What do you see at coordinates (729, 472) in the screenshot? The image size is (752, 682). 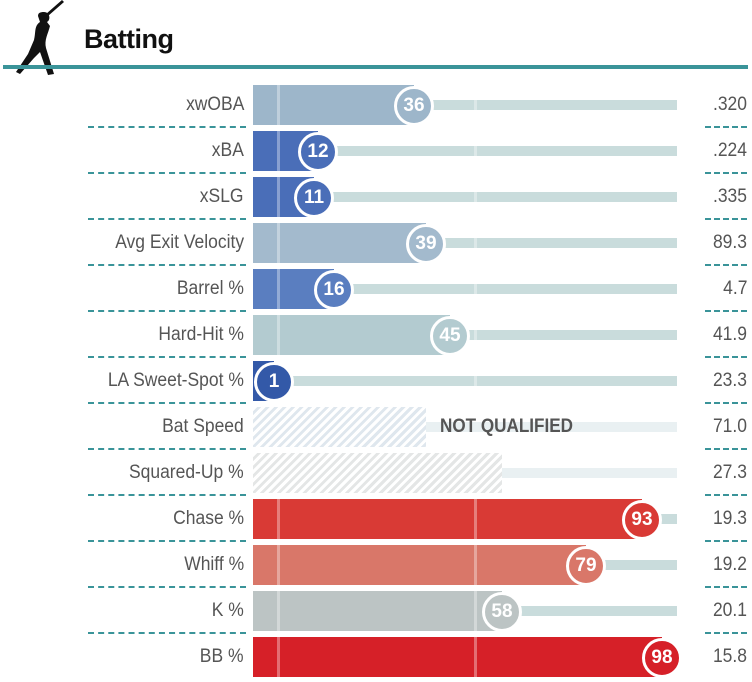 I see `metric-value: 27.3` at bounding box center [729, 472].